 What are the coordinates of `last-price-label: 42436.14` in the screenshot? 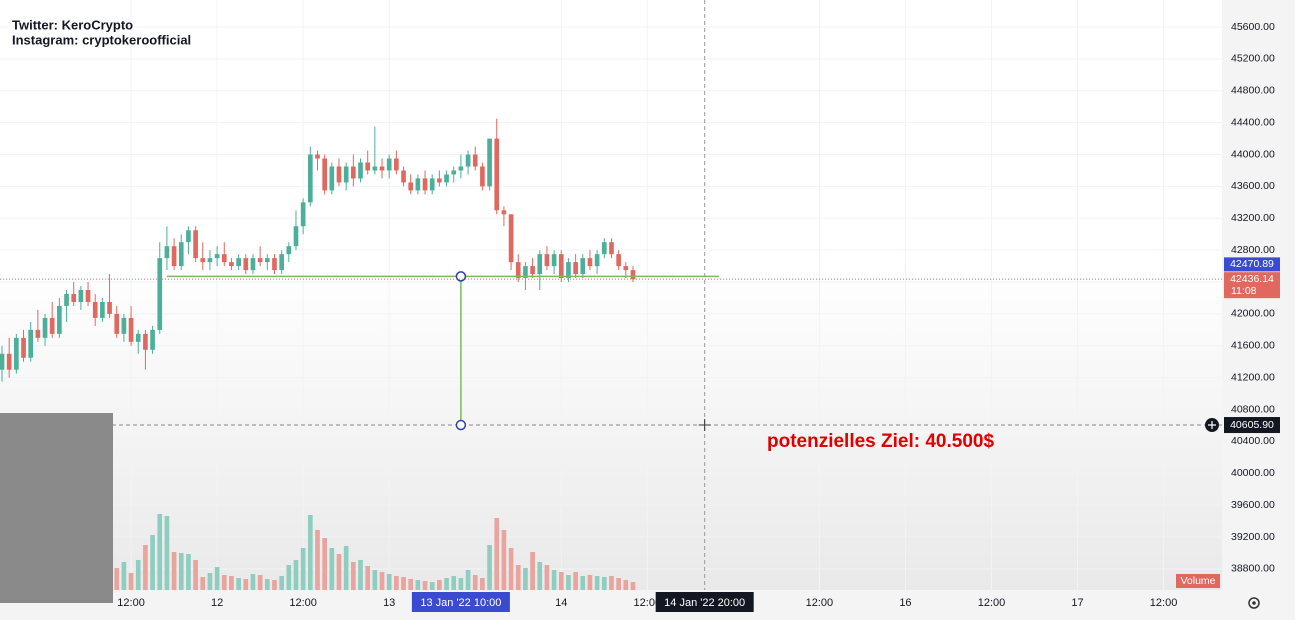 It's located at (1252, 279).